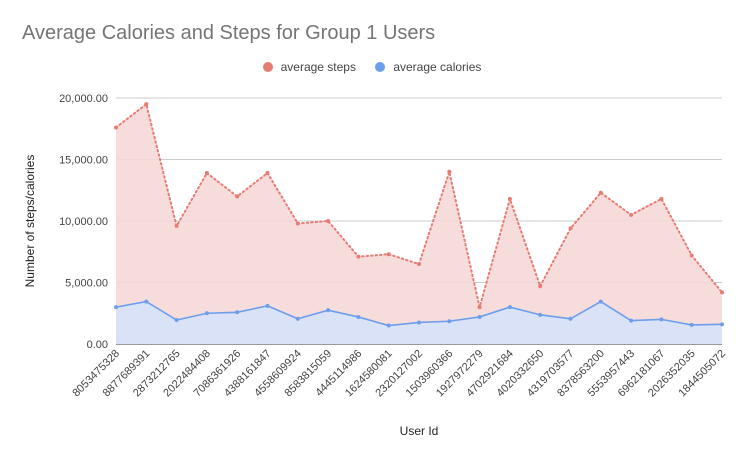 The image size is (744, 460). Describe the element at coordinates (97, 345) in the screenshot. I see `y-tick-label: 0.00` at that location.